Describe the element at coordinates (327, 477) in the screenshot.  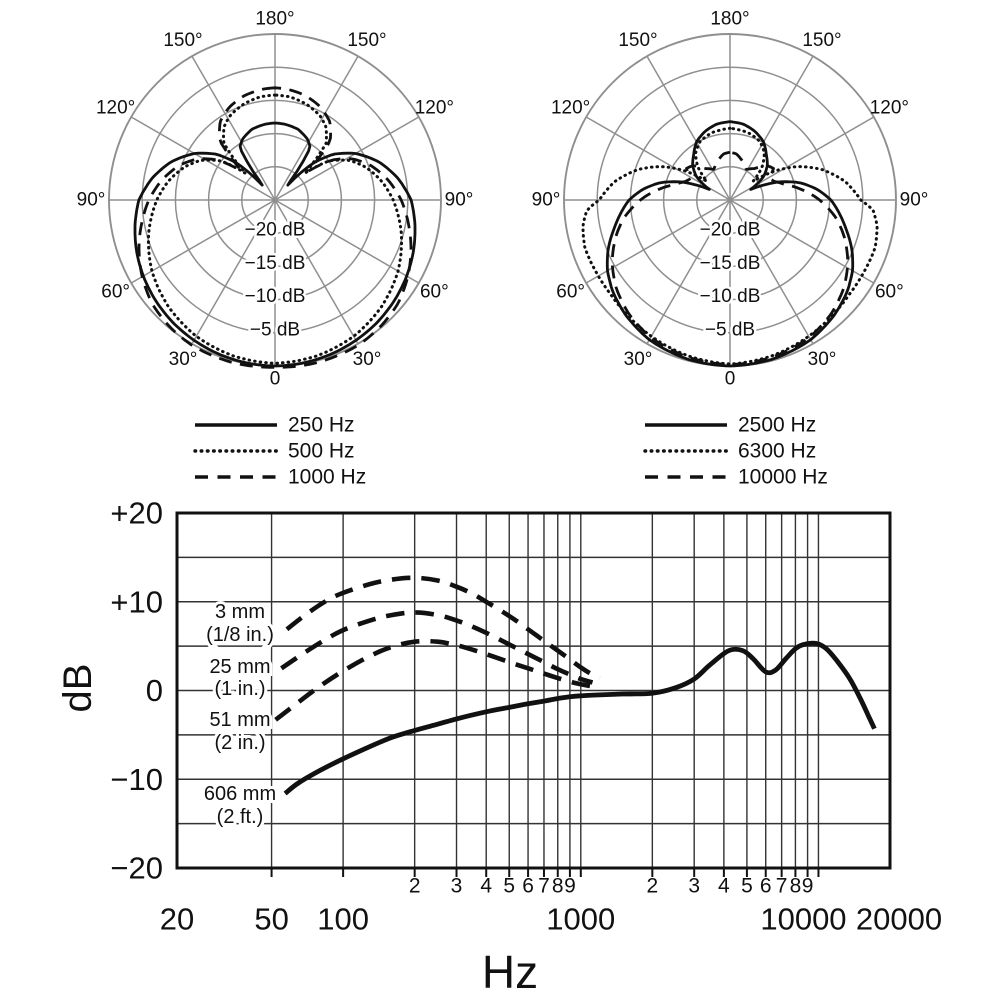
I see `legend-label: 1000 Hz` at that location.